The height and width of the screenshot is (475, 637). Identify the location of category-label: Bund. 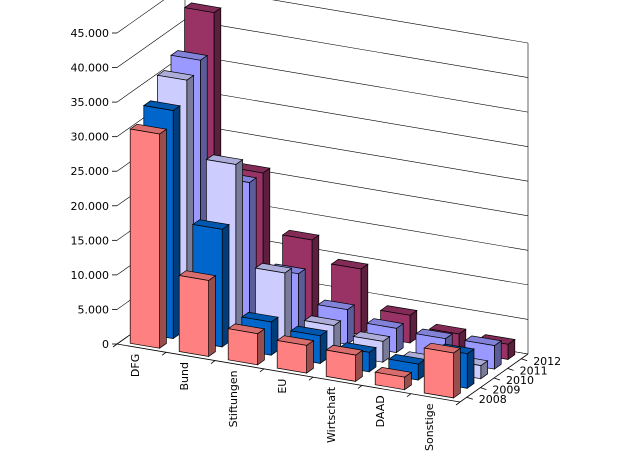
(184, 376).